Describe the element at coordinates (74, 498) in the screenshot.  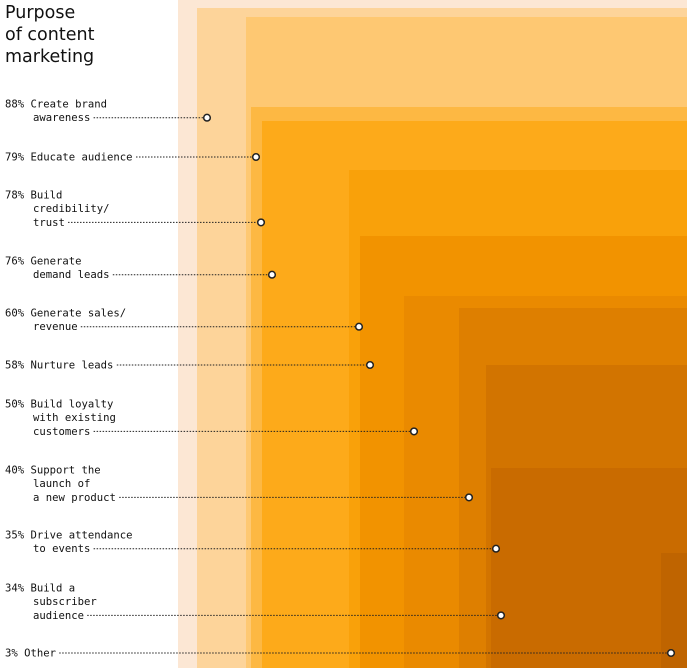
I see `category-label: a new product` at that location.